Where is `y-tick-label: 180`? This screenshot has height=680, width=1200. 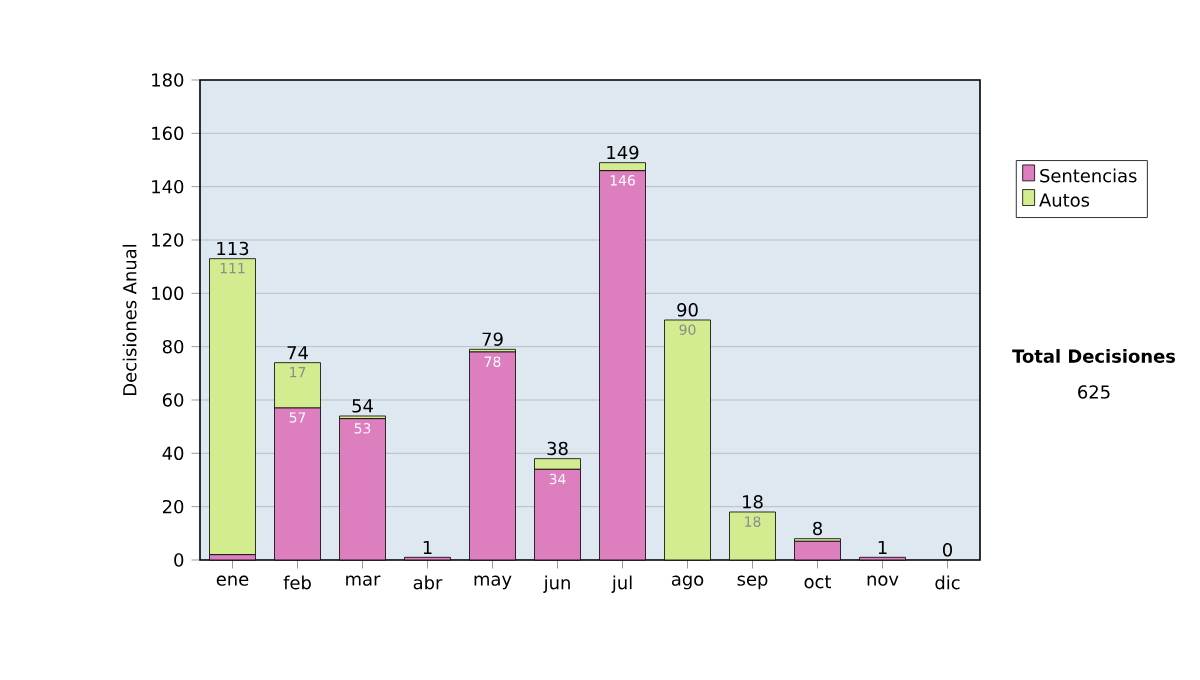 y-tick-label: 180 is located at coordinates (168, 80).